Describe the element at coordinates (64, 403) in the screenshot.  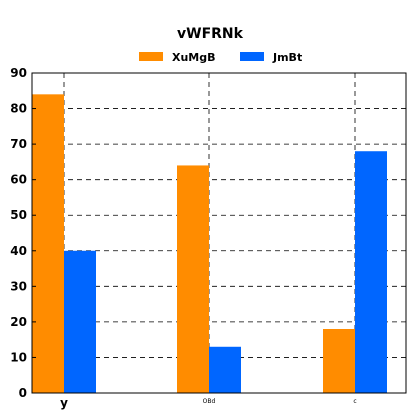
I see `x-tick-label: y` at that location.